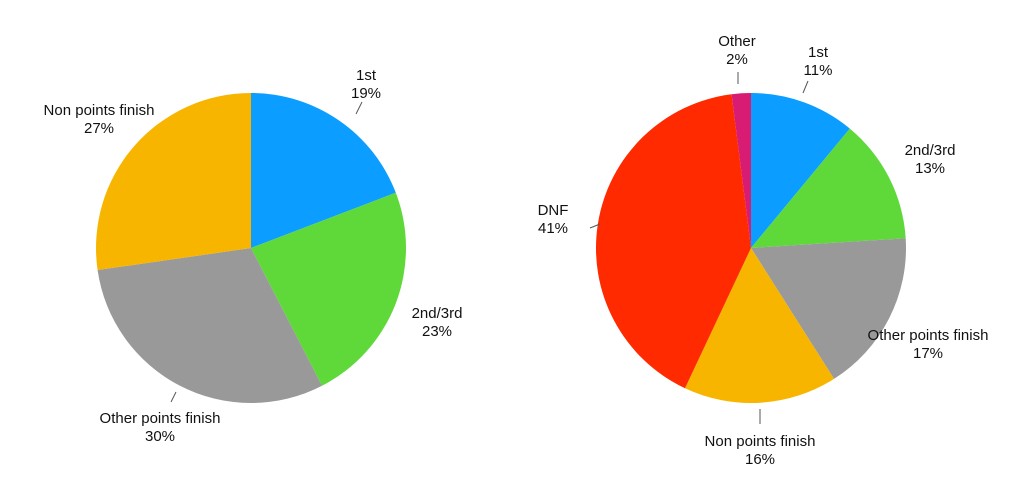  I want to click on slice-percent-label: 23%, so click(437, 331).